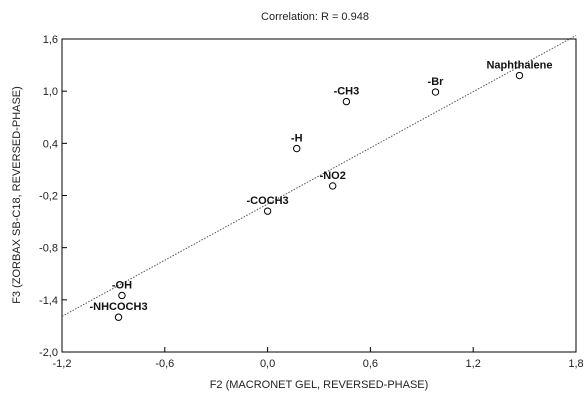 This screenshot has height=396, width=587. What do you see at coordinates (519, 66) in the screenshot?
I see `data-point-label: Naphthalene` at bounding box center [519, 66].